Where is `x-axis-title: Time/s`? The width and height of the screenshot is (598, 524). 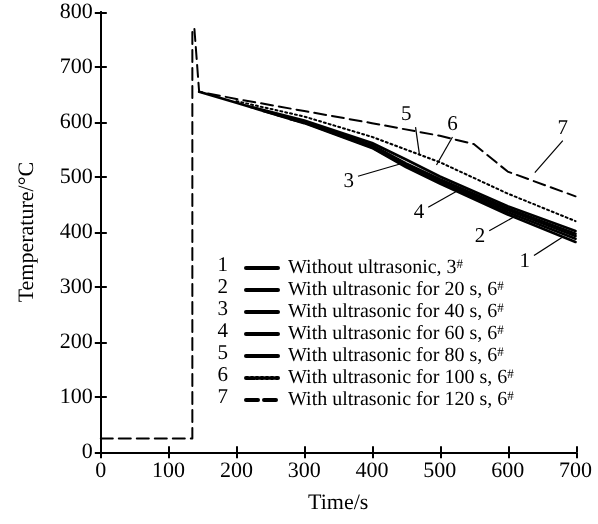
x-axis-title: Time/s is located at coordinates (338, 503).